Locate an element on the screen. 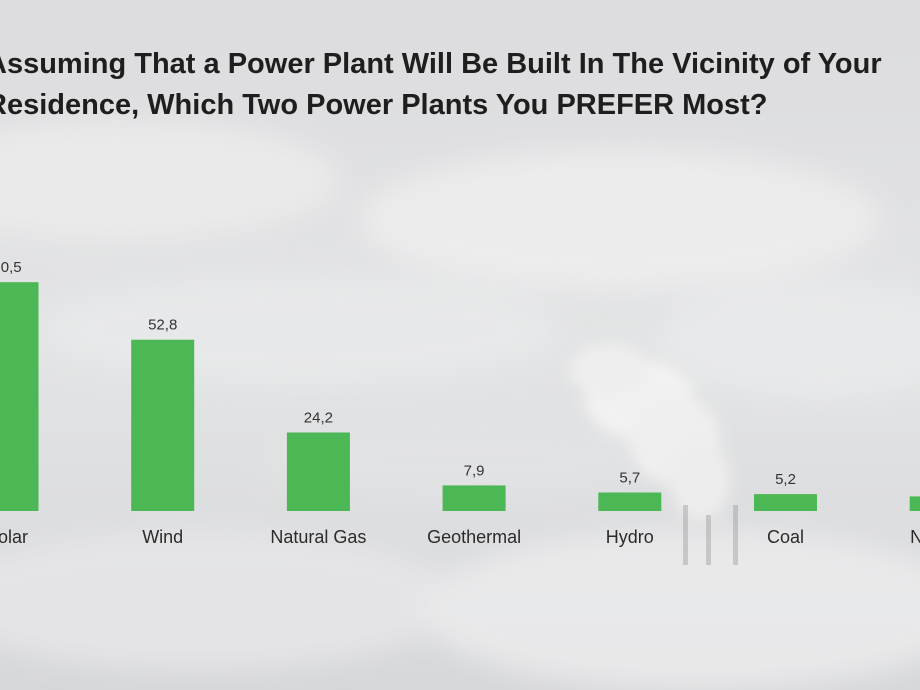 This screenshot has height=690, width=920. bar-natural-gas is located at coordinates (318, 471).